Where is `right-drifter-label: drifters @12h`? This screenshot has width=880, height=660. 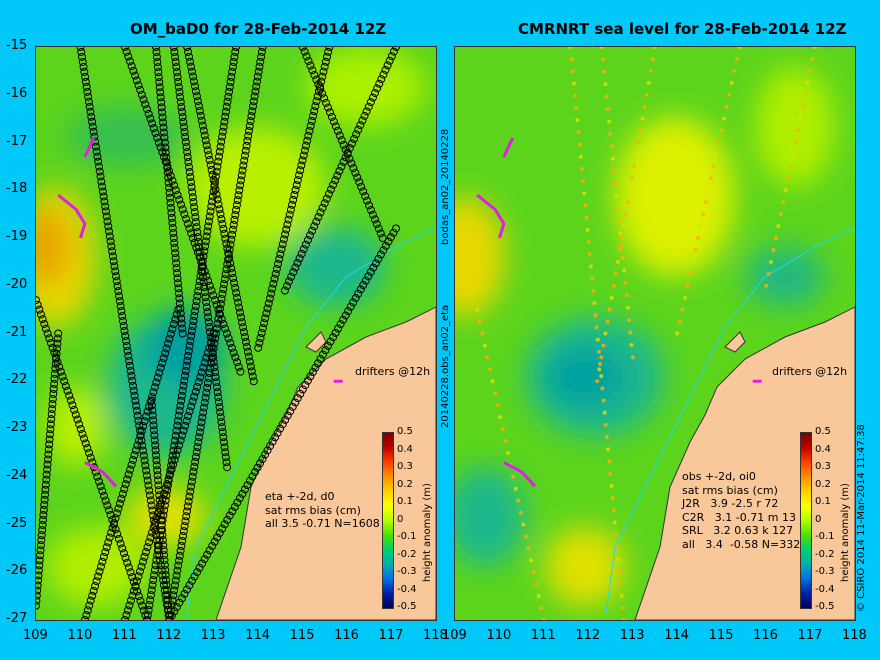
right-drifter-label: drifters @12h is located at coordinates (810, 371).